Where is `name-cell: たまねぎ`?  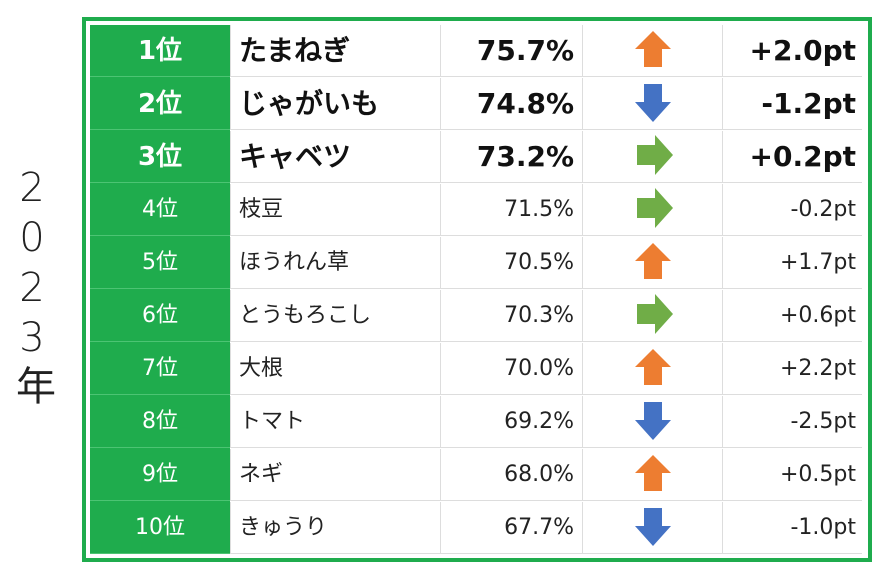 name-cell: たまねぎ is located at coordinates (335, 51).